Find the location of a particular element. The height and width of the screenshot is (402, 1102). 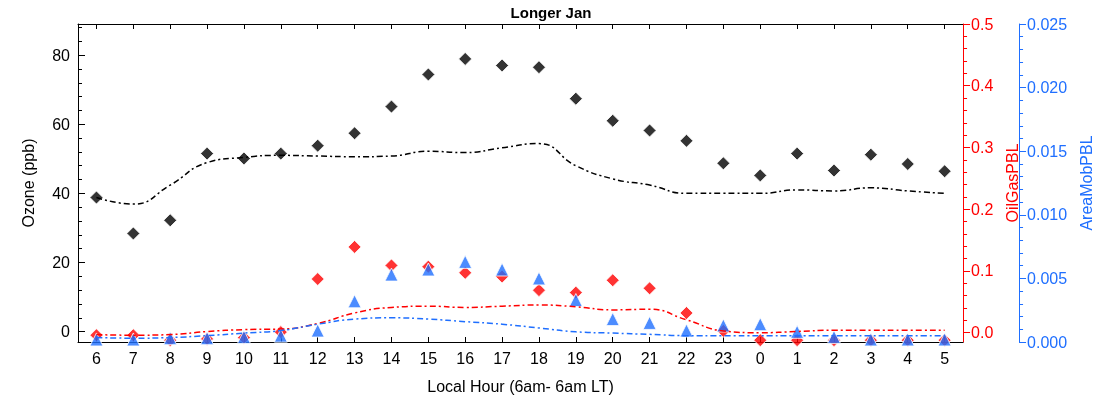

x-tick-label: 7 is located at coordinates (133, 358).